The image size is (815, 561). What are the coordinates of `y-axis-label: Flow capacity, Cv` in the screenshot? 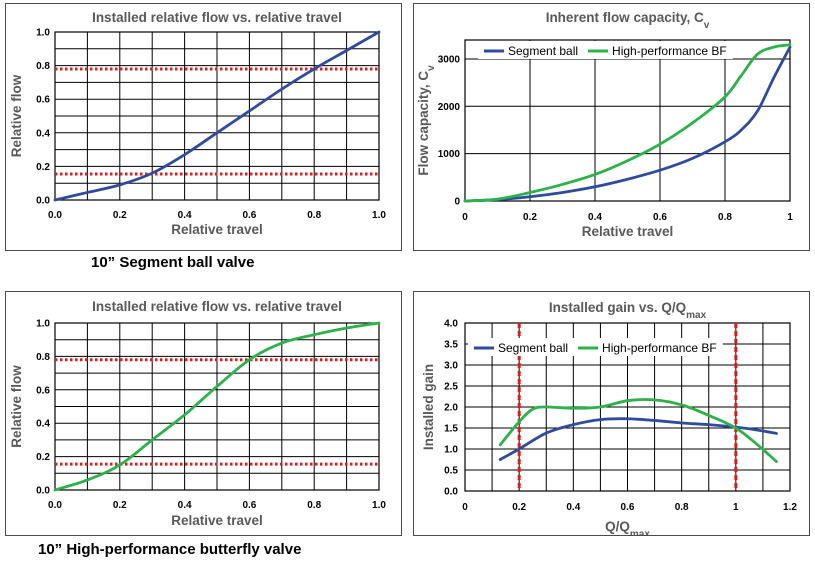 It's located at (426, 120).